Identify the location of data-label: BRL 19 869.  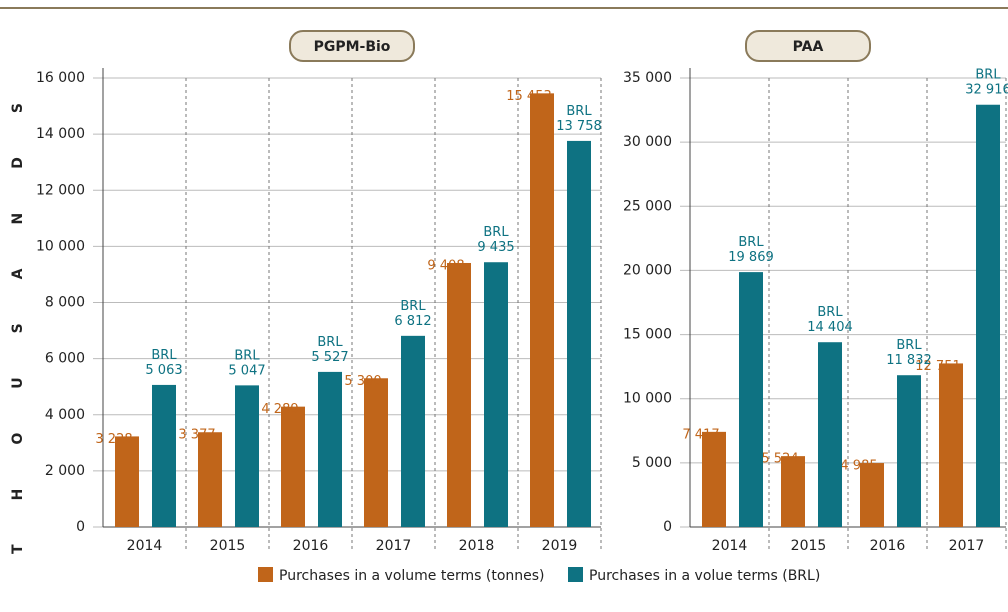
(751, 250).